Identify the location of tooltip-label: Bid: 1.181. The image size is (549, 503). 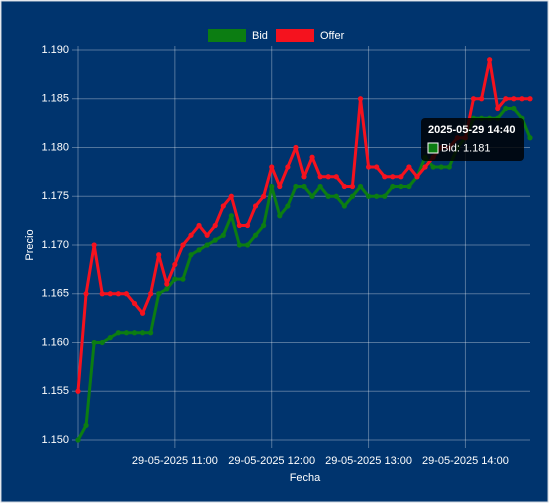
(466, 148).